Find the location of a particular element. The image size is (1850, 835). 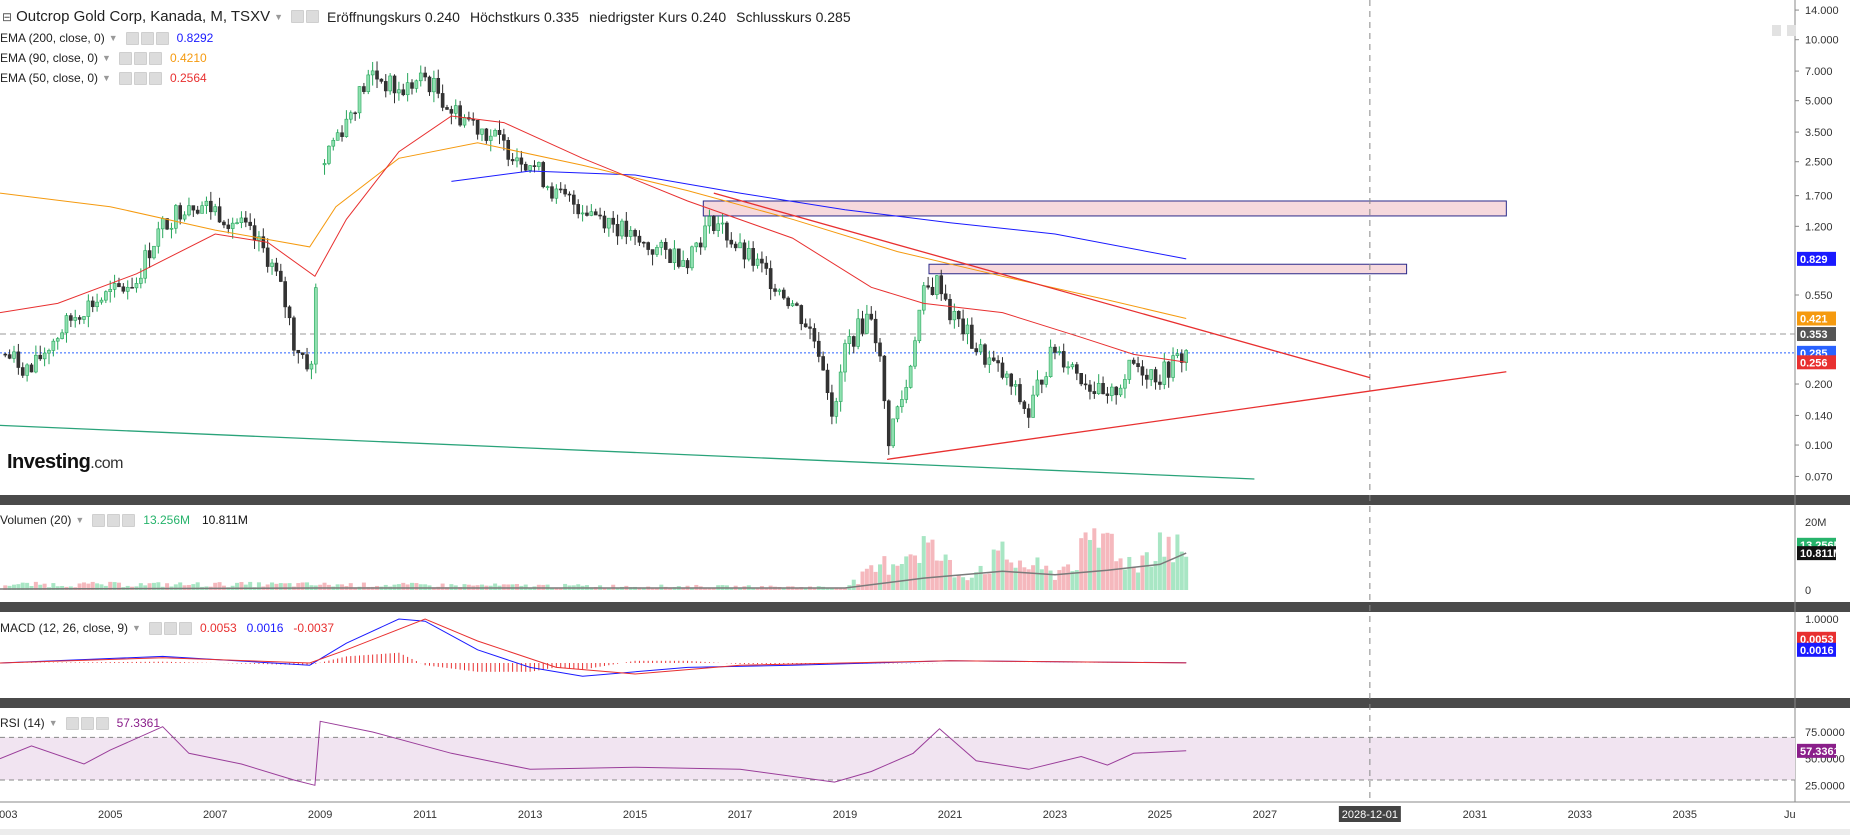

logo-brand: Investing is located at coordinates (49, 462).